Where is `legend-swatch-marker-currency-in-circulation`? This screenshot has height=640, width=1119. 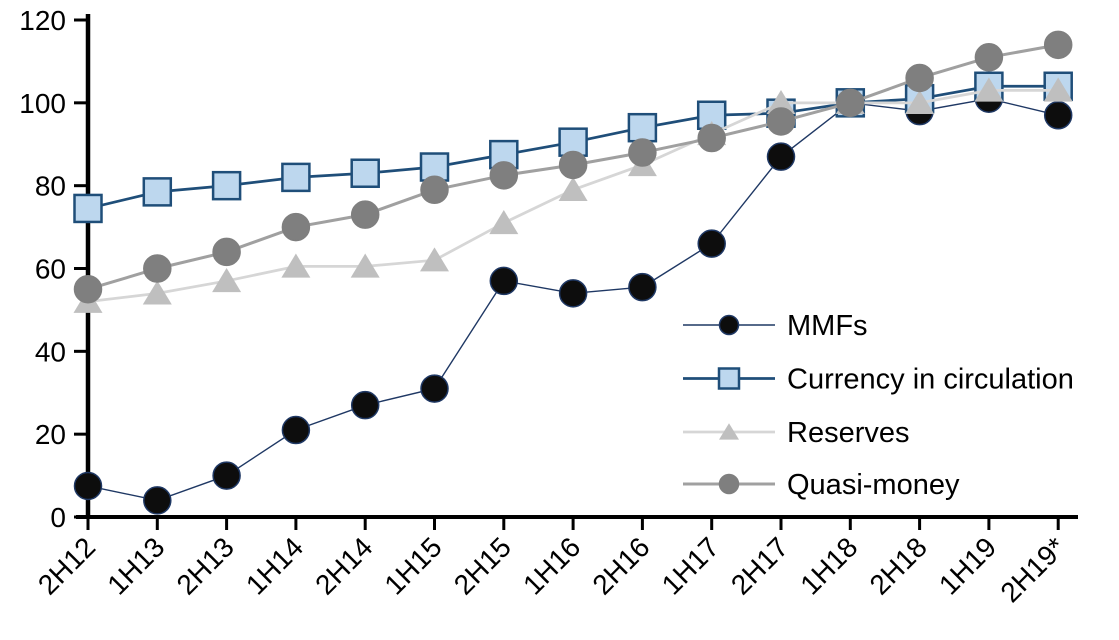 legend-swatch-marker-currency-in-circulation is located at coordinates (729, 378).